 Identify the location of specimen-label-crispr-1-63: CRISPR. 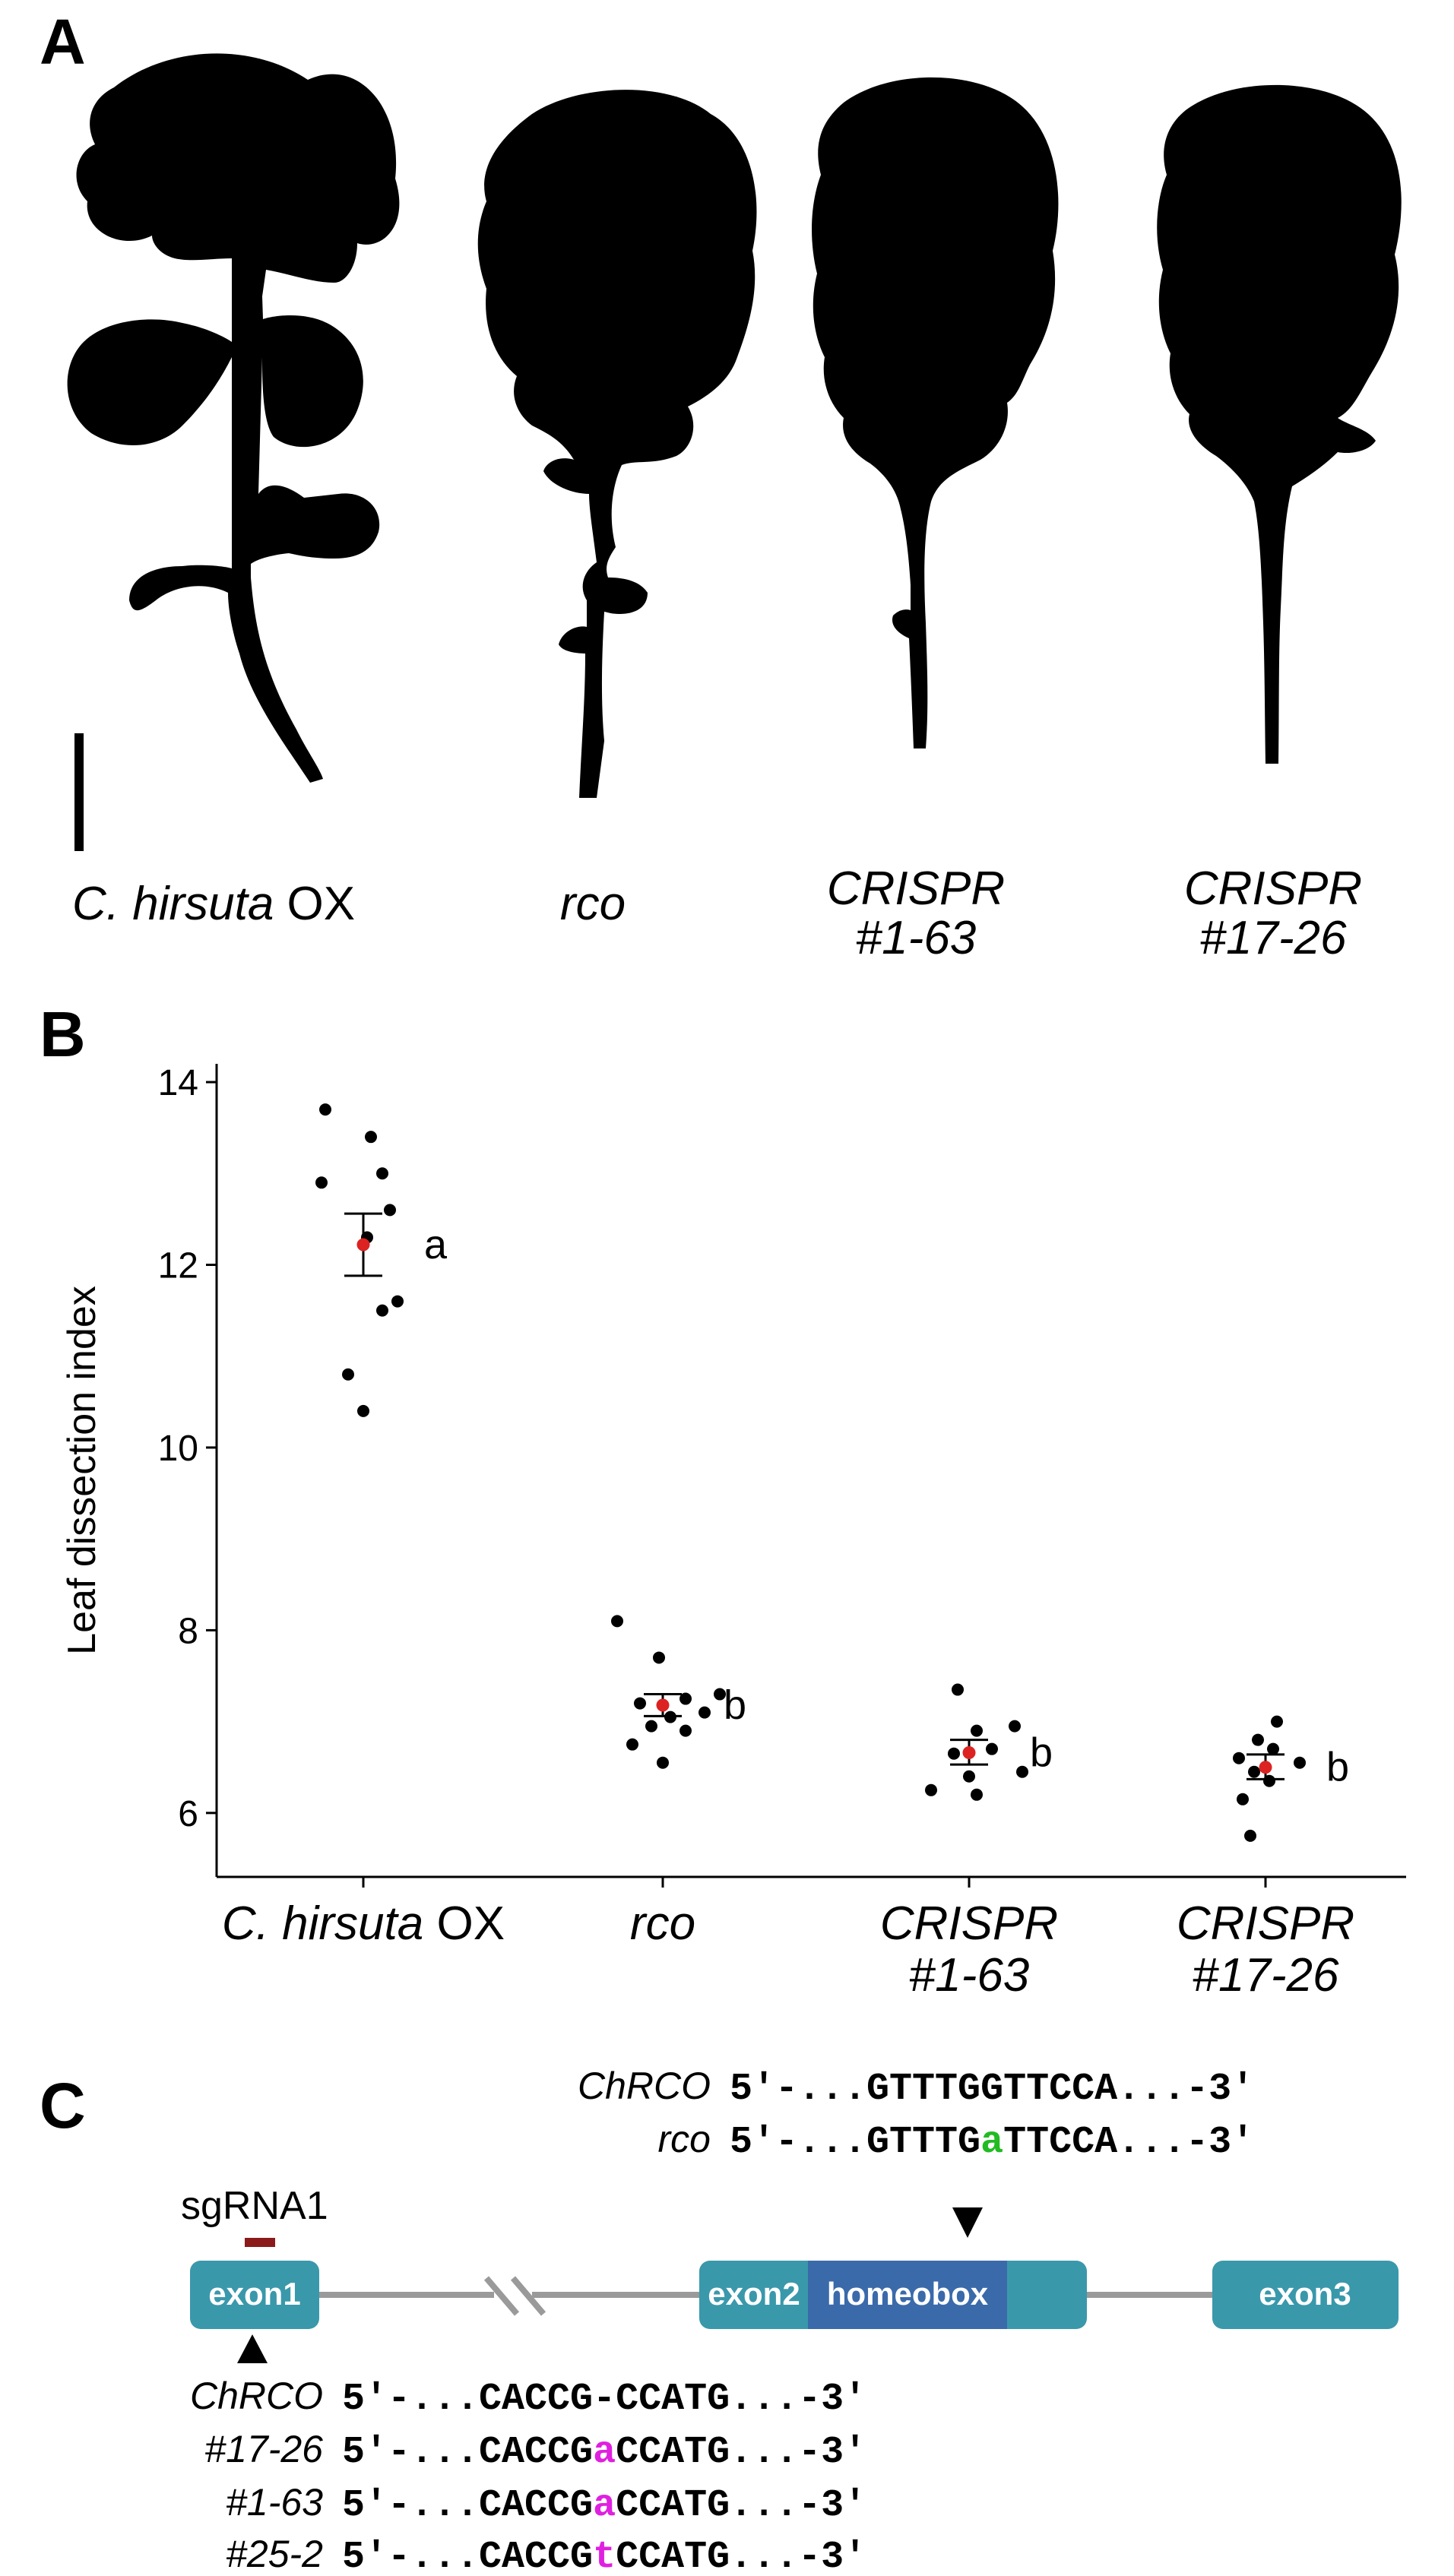
(916, 889).